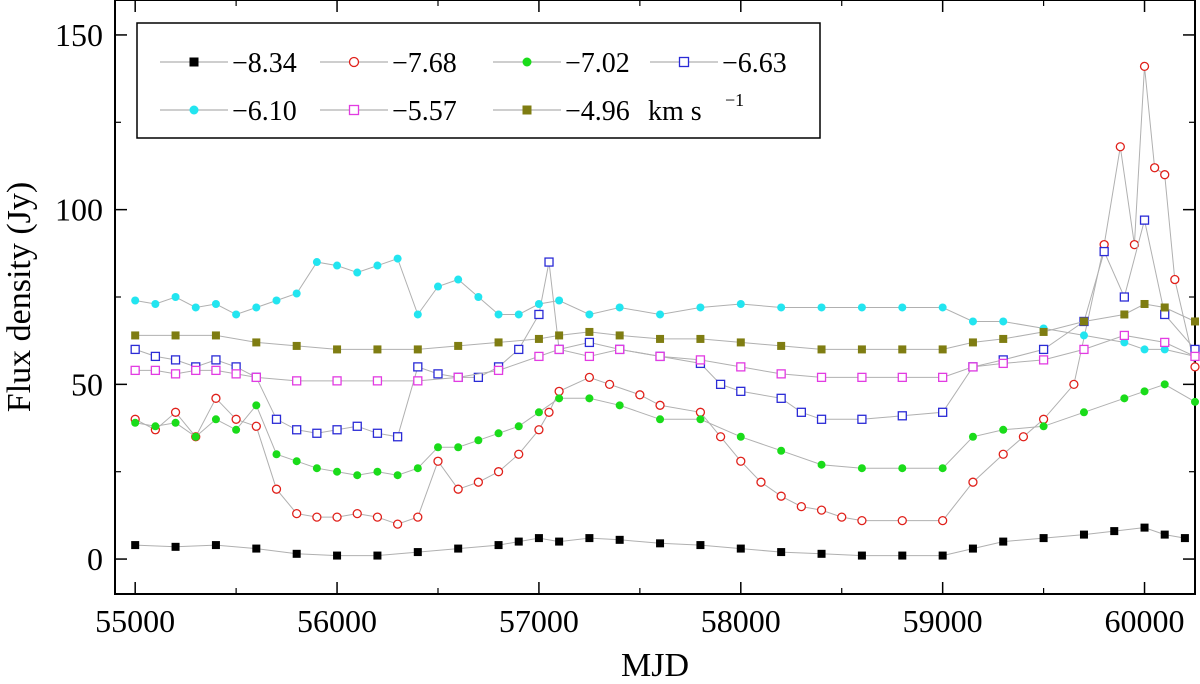  Describe the element at coordinates (228, 111) in the screenshot. I see `legend-item: −6.10` at that location.